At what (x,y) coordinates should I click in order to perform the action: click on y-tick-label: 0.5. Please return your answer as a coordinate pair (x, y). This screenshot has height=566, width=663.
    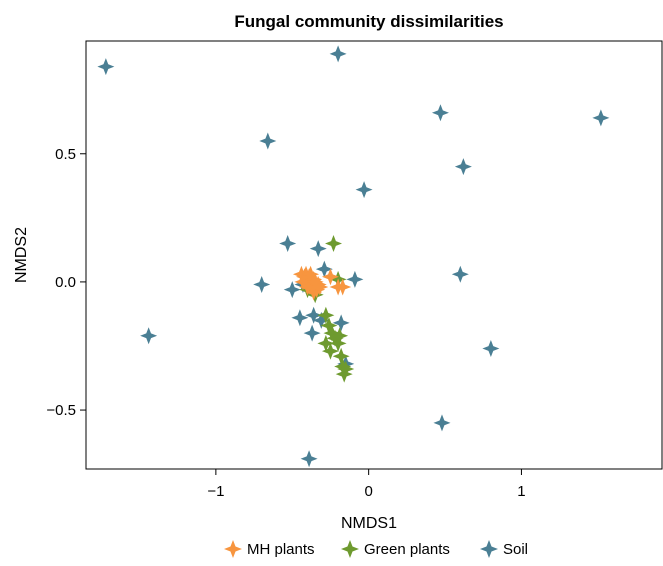
    Looking at the image, I should click on (65, 154).